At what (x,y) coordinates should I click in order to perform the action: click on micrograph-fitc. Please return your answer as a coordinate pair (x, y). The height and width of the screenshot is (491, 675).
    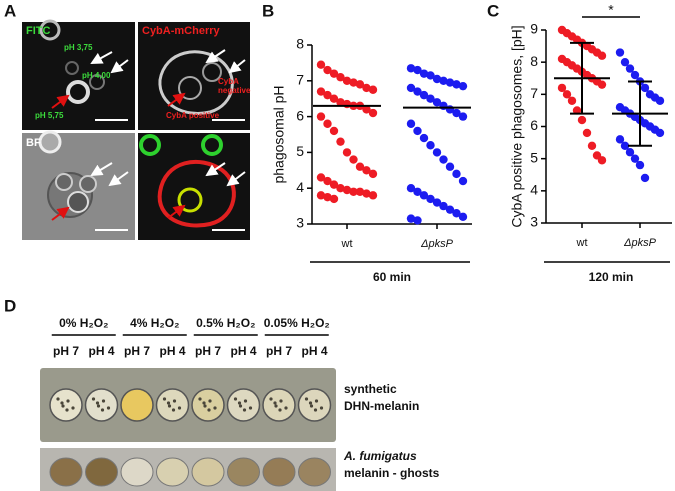
    Looking at the image, I should click on (78, 74).